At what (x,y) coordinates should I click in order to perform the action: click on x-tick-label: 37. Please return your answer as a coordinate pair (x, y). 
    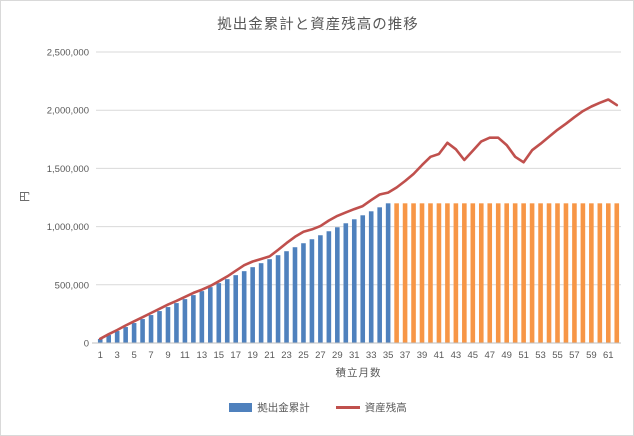
    Looking at the image, I should click on (405, 355).